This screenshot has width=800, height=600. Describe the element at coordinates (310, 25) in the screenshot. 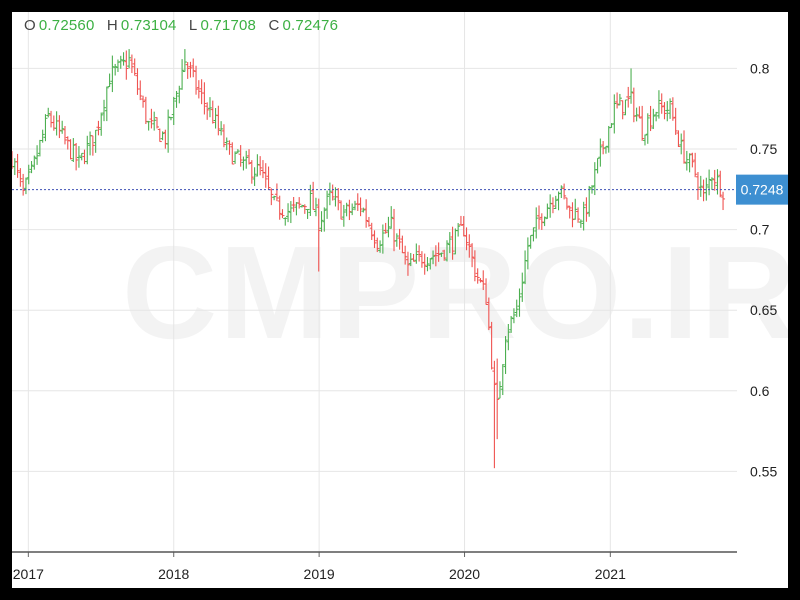

I see `close-value: 0.72476` at that location.